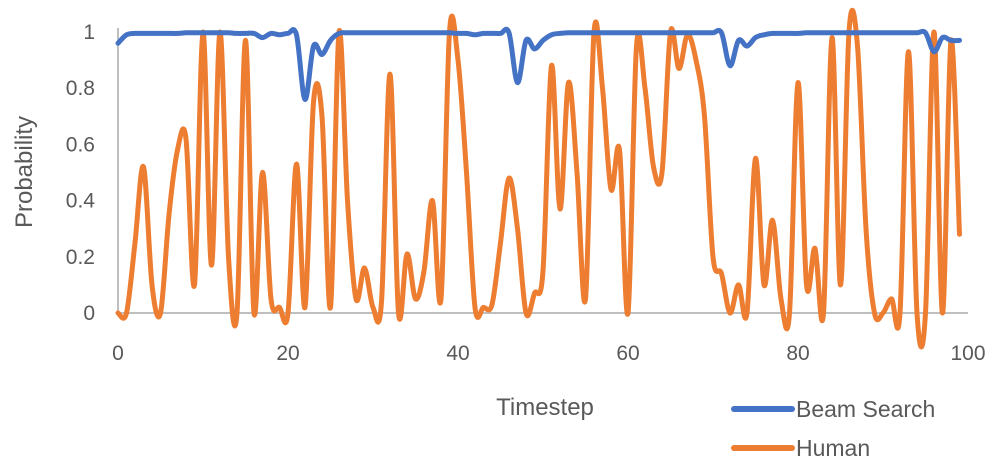 The height and width of the screenshot is (462, 998). I want to click on y-tick-label: 0.4, so click(81, 201).